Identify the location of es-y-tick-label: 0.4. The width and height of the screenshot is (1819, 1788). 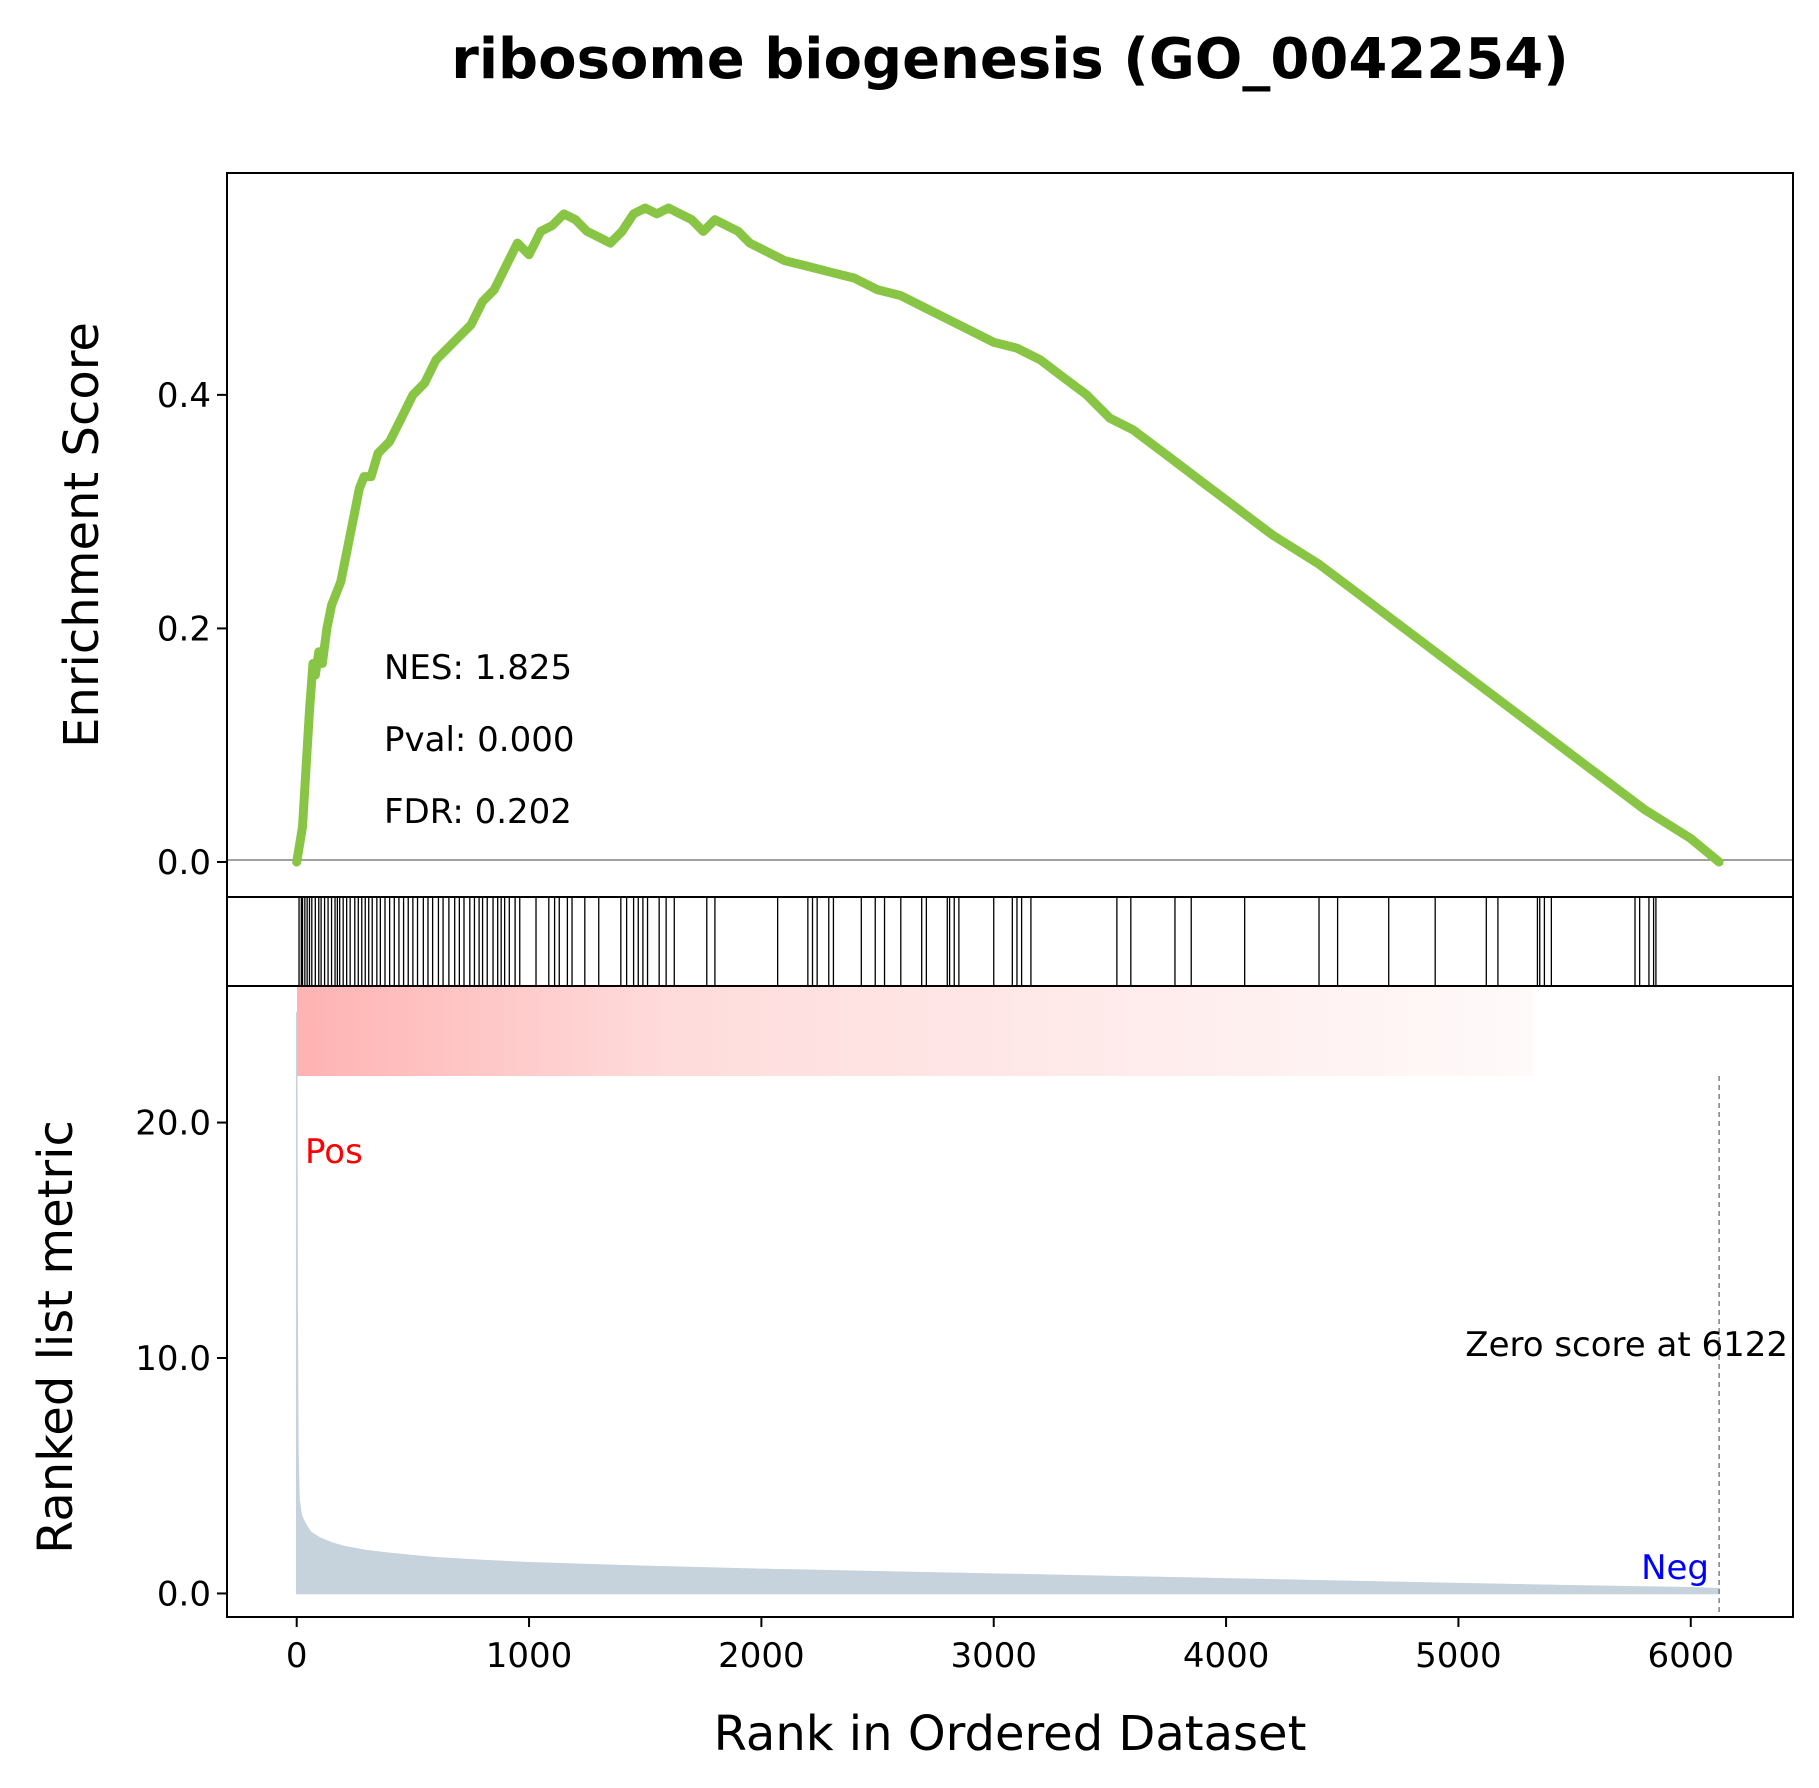
(184, 396).